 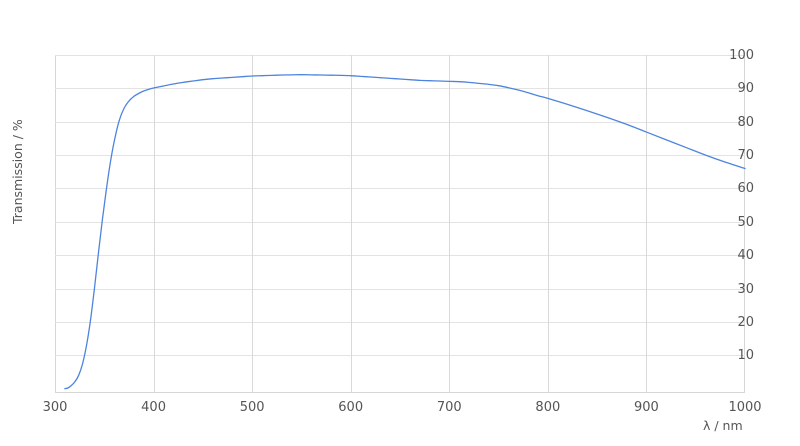 What do you see at coordinates (745, 89) in the screenshot?
I see `y-tick-90: 90` at bounding box center [745, 89].